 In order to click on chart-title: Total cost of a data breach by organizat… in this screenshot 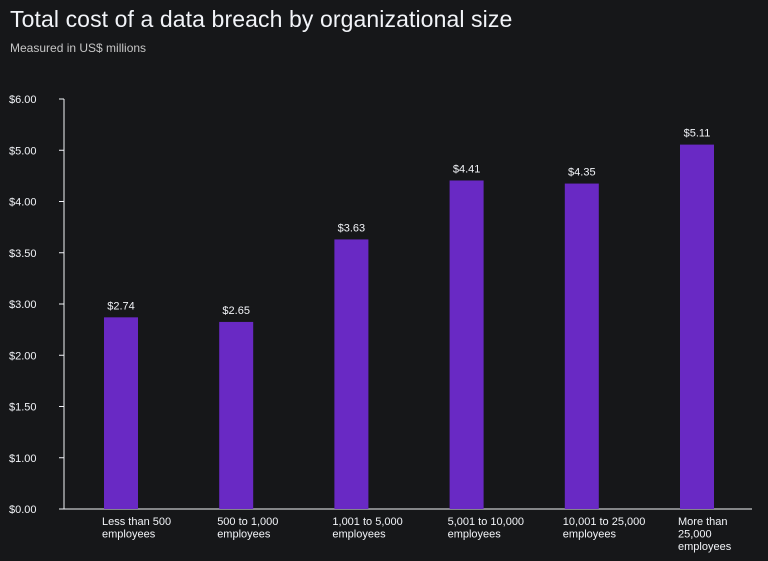, I will do `click(261, 19)`.